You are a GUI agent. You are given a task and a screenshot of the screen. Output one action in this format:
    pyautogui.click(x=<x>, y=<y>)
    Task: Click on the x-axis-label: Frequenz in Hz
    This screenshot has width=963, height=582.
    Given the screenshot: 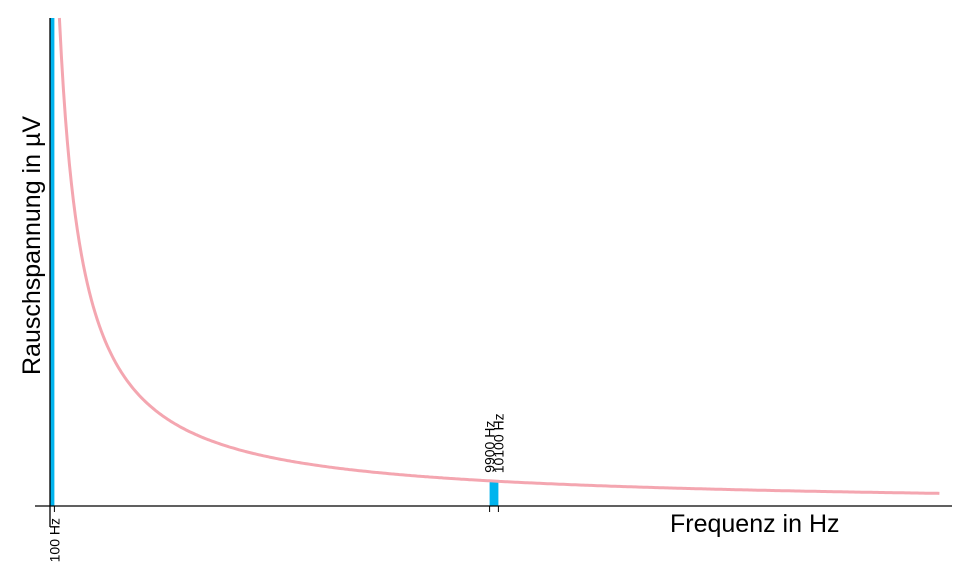 What is the action you would take?
    pyautogui.click(x=755, y=524)
    